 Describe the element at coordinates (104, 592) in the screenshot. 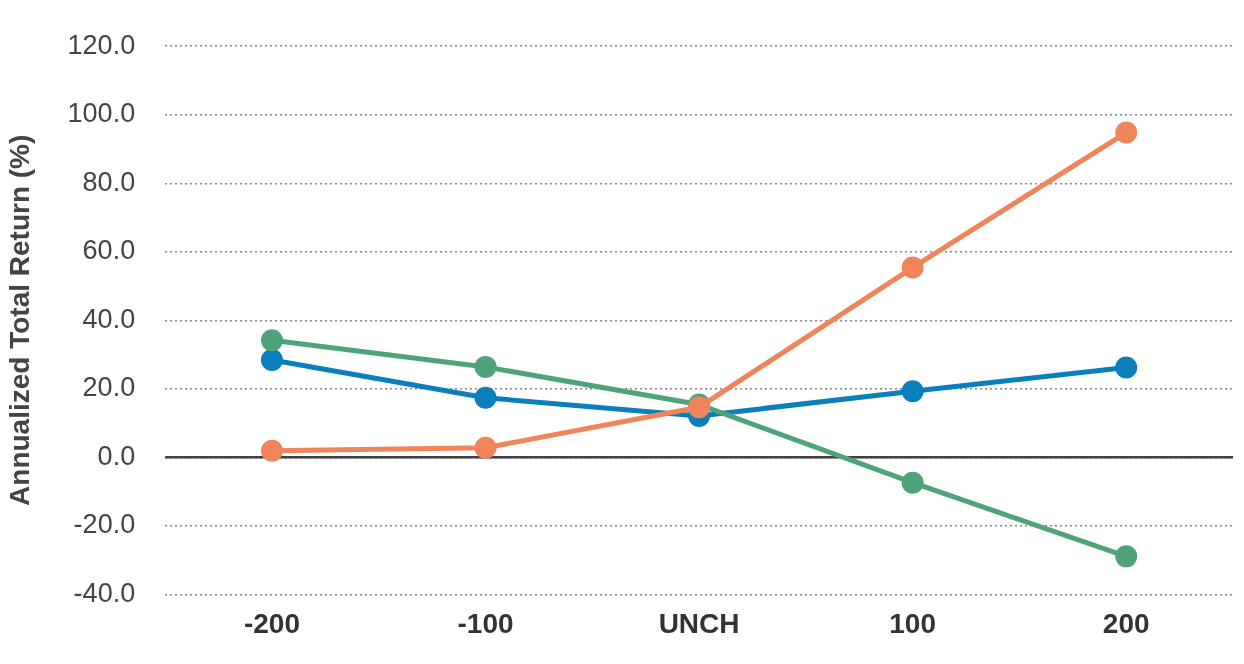

I see `y-tick-label: -40.0` at that location.